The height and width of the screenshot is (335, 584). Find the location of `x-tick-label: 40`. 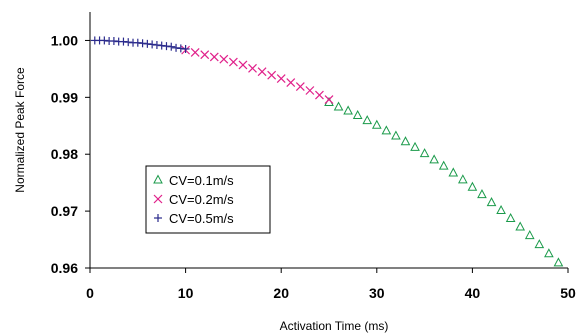

x-tick-label: 40 is located at coordinates (473, 293).